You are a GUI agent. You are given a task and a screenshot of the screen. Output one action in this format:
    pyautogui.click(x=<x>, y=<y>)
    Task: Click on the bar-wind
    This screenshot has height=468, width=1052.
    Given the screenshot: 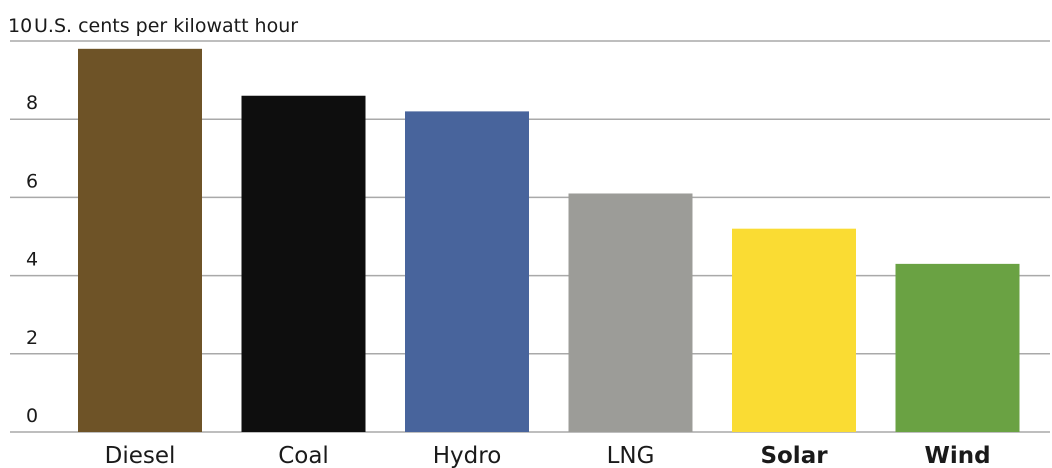 What is the action you would take?
    pyautogui.click(x=957, y=347)
    